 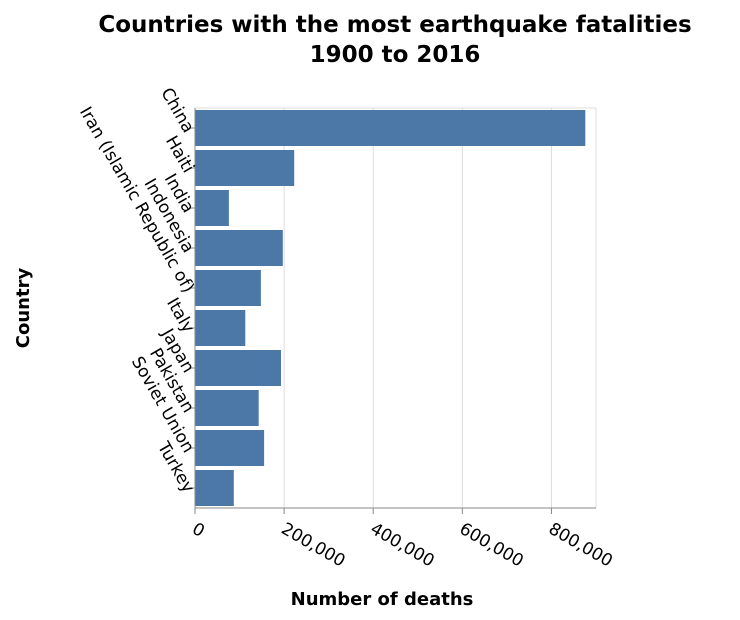 What do you see at coordinates (198, 530) in the screenshot?
I see `x-tick-label: 0` at bounding box center [198, 530].